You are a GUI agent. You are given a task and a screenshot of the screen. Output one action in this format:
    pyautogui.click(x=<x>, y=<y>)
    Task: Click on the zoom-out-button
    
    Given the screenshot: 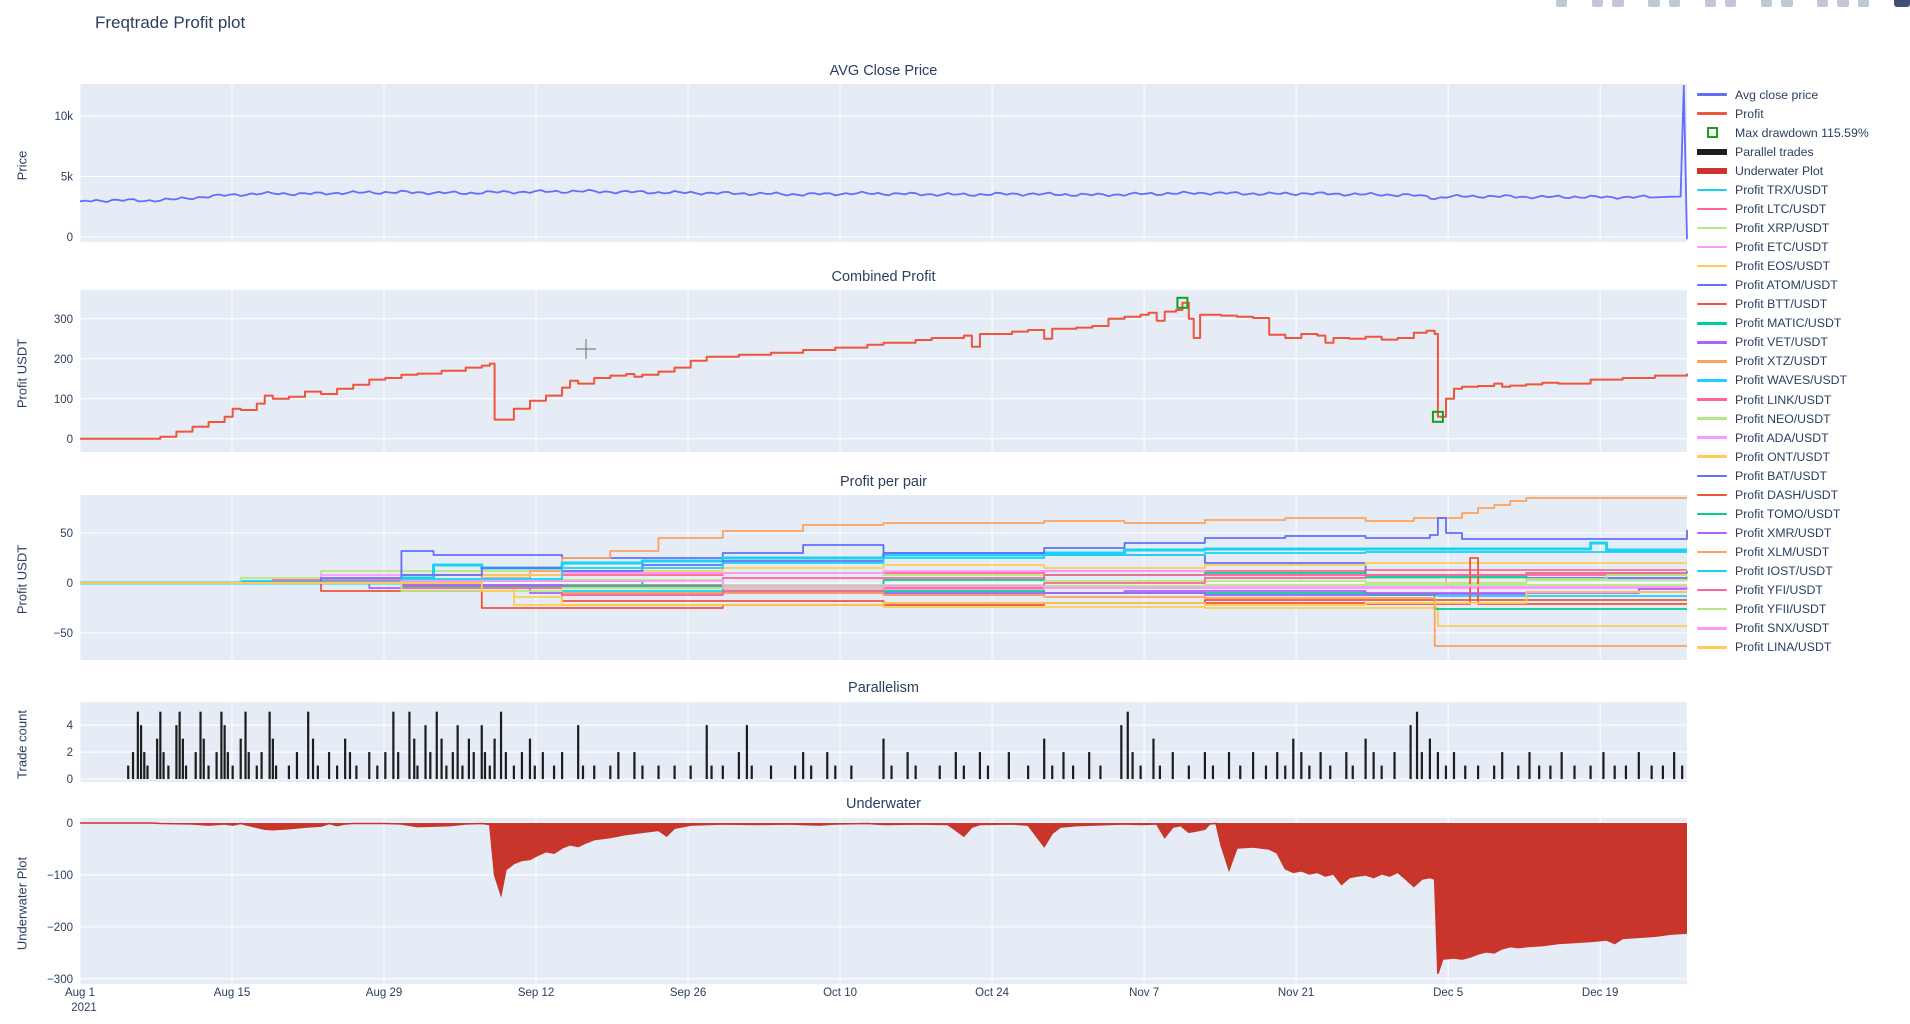 What is the action you would take?
    pyautogui.click(x=1730, y=3)
    